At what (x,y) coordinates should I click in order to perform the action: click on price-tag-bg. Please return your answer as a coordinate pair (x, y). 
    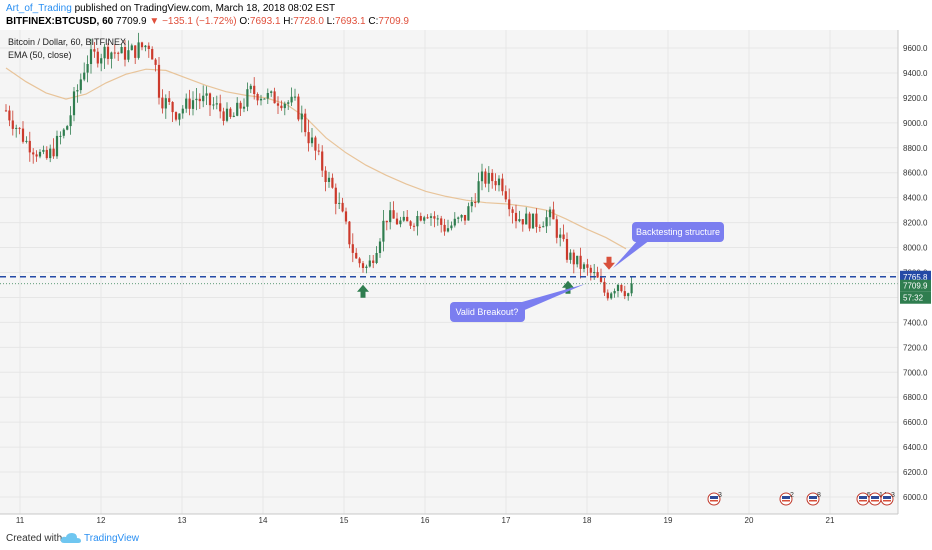
    Looking at the image, I should click on (915, 297).